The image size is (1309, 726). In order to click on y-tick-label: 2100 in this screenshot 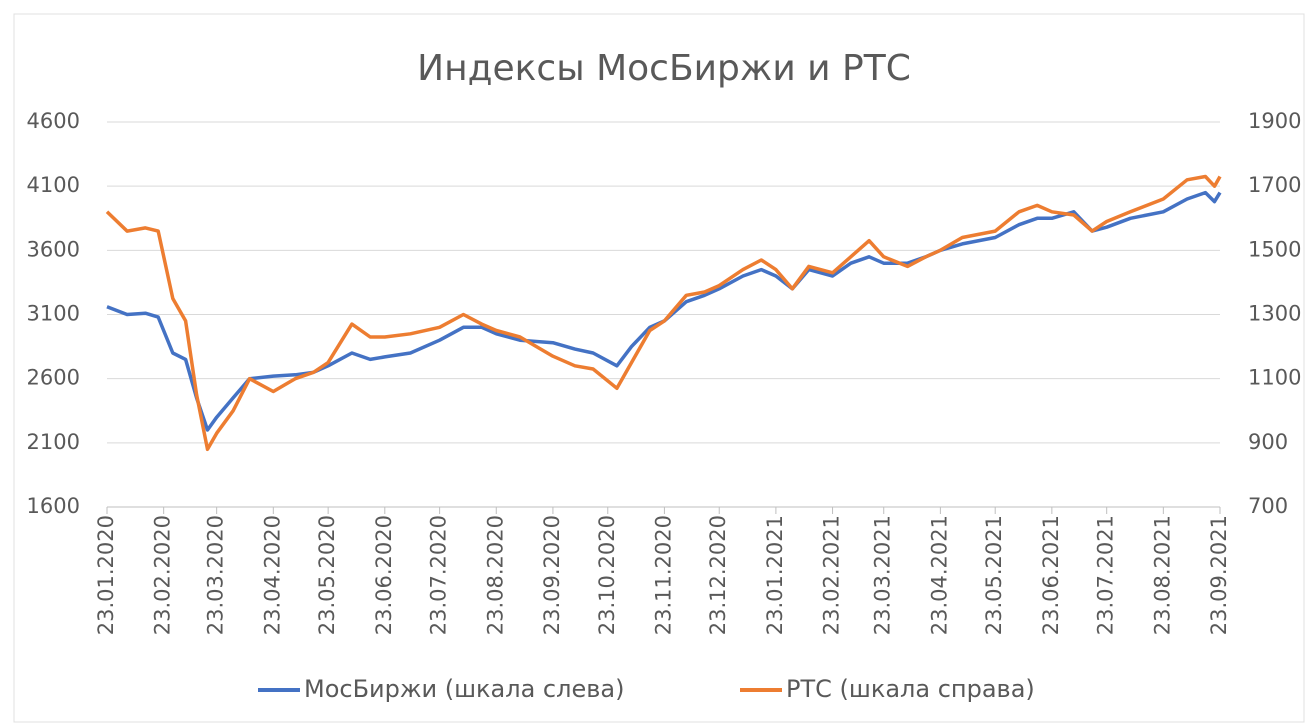, I will do `click(53, 442)`.